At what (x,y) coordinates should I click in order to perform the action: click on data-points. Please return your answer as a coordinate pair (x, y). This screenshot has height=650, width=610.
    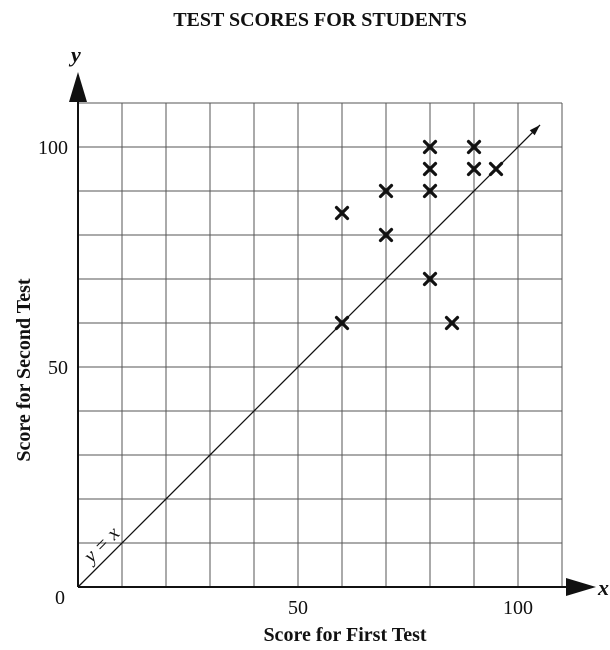
    Looking at the image, I should click on (419, 235).